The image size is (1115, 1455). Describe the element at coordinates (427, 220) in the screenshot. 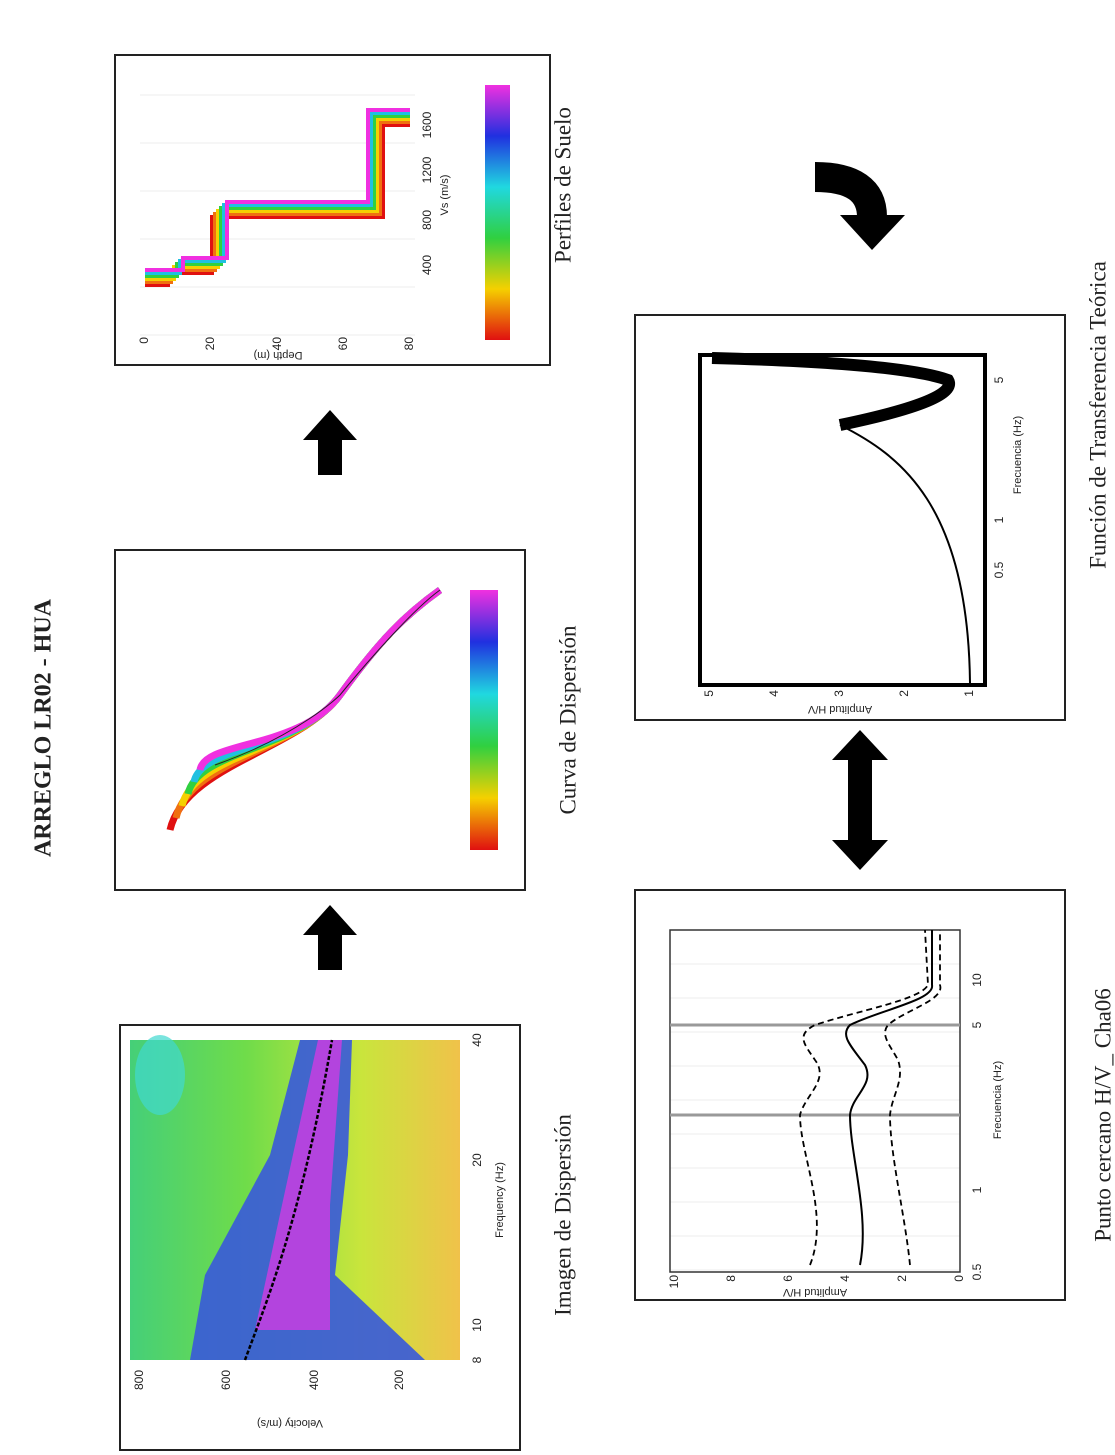

I see `x-tick-label: 800` at that location.